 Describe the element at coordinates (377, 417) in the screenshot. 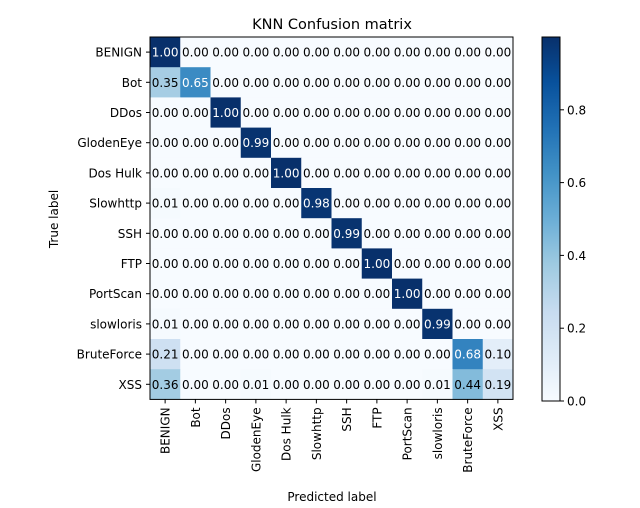

I see `x-tick-label: FTP` at that location.